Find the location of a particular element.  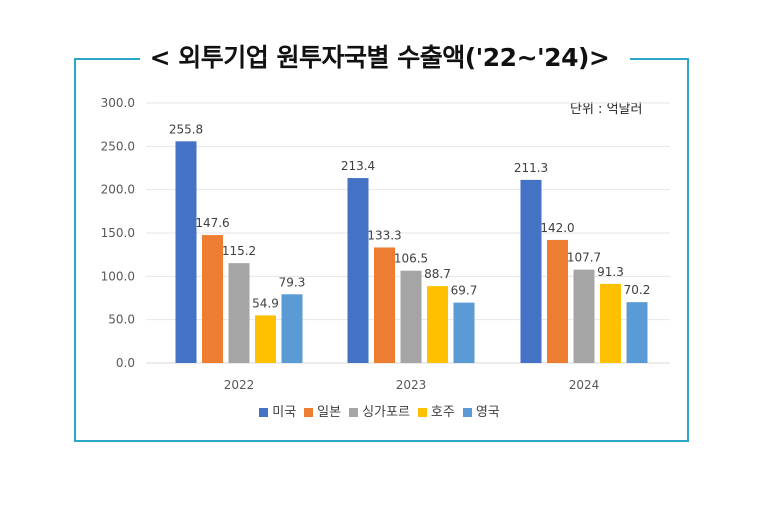

data-label: 115.2 is located at coordinates (239, 251).